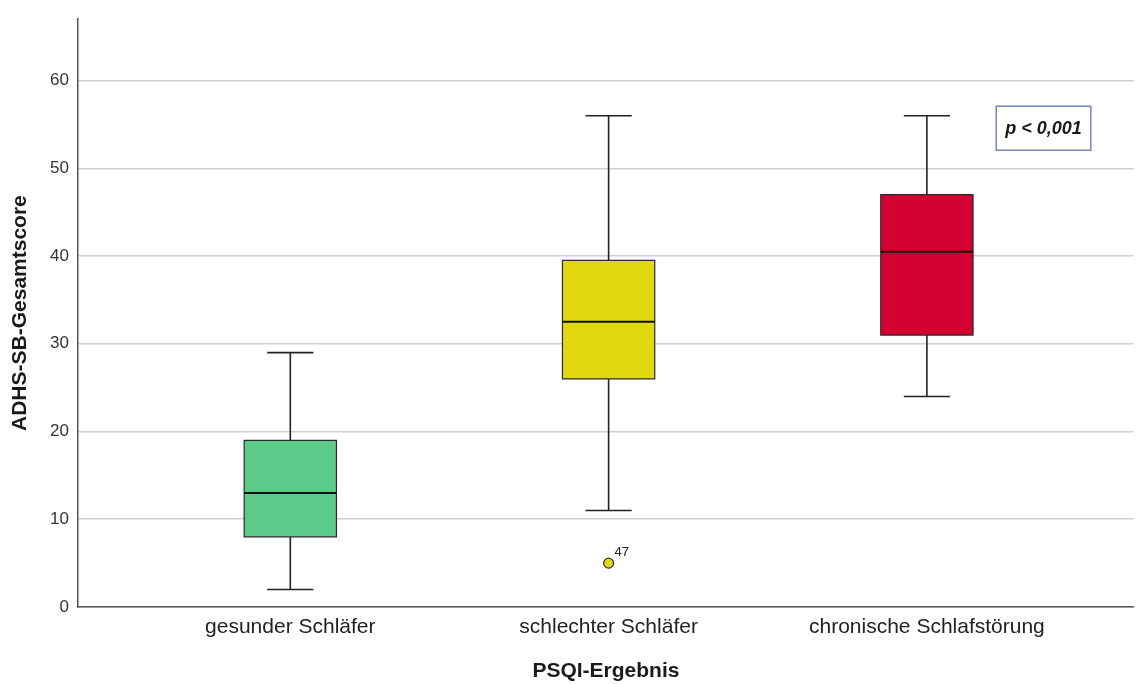 The width and height of the screenshot is (1140, 684). Describe the element at coordinates (64, 606) in the screenshot. I see `y-tick-label: 0` at that location.